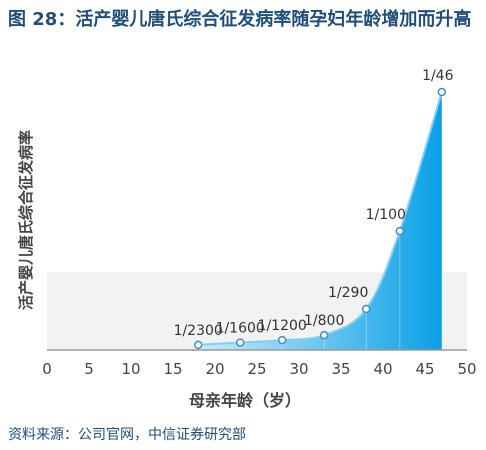 The height and width of the screenshot is (450, 486). Describe the element at coordinates (245, 400) in the screenshot. I see `x-axis-label: 母亲年龄（岁）` at that location.